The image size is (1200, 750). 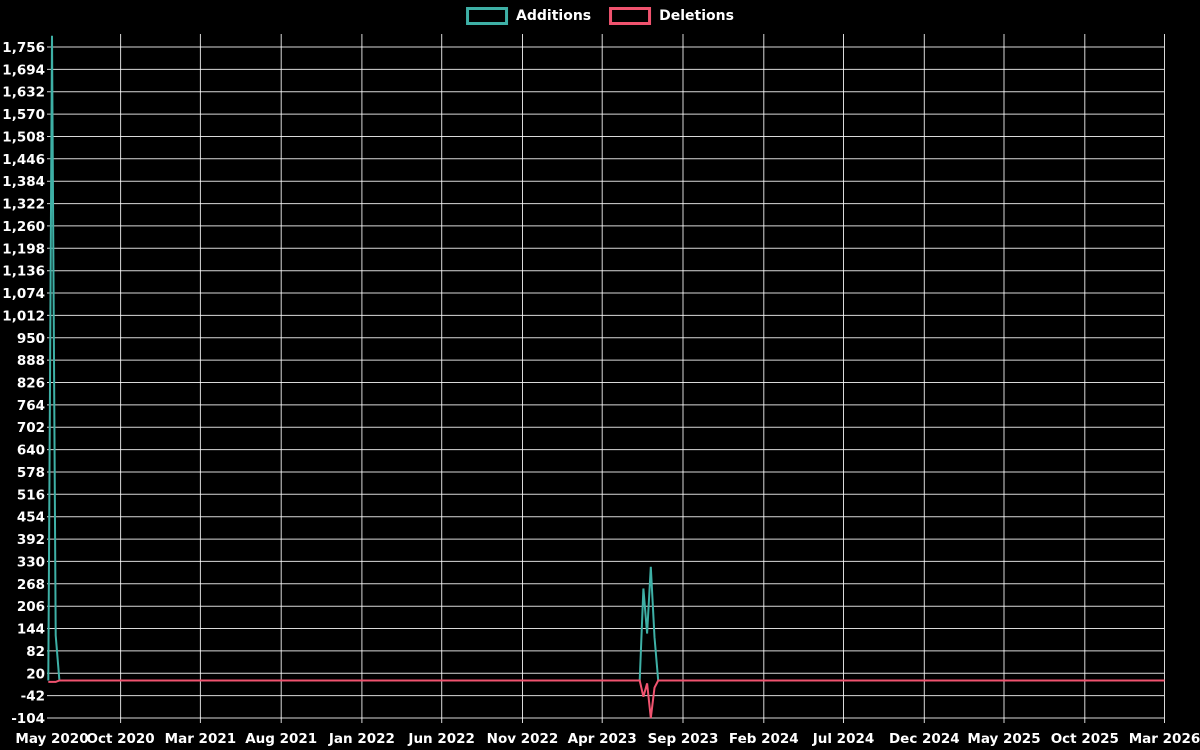 I want to click on y-axis-label: 1,136, so click(x=23, y=272).